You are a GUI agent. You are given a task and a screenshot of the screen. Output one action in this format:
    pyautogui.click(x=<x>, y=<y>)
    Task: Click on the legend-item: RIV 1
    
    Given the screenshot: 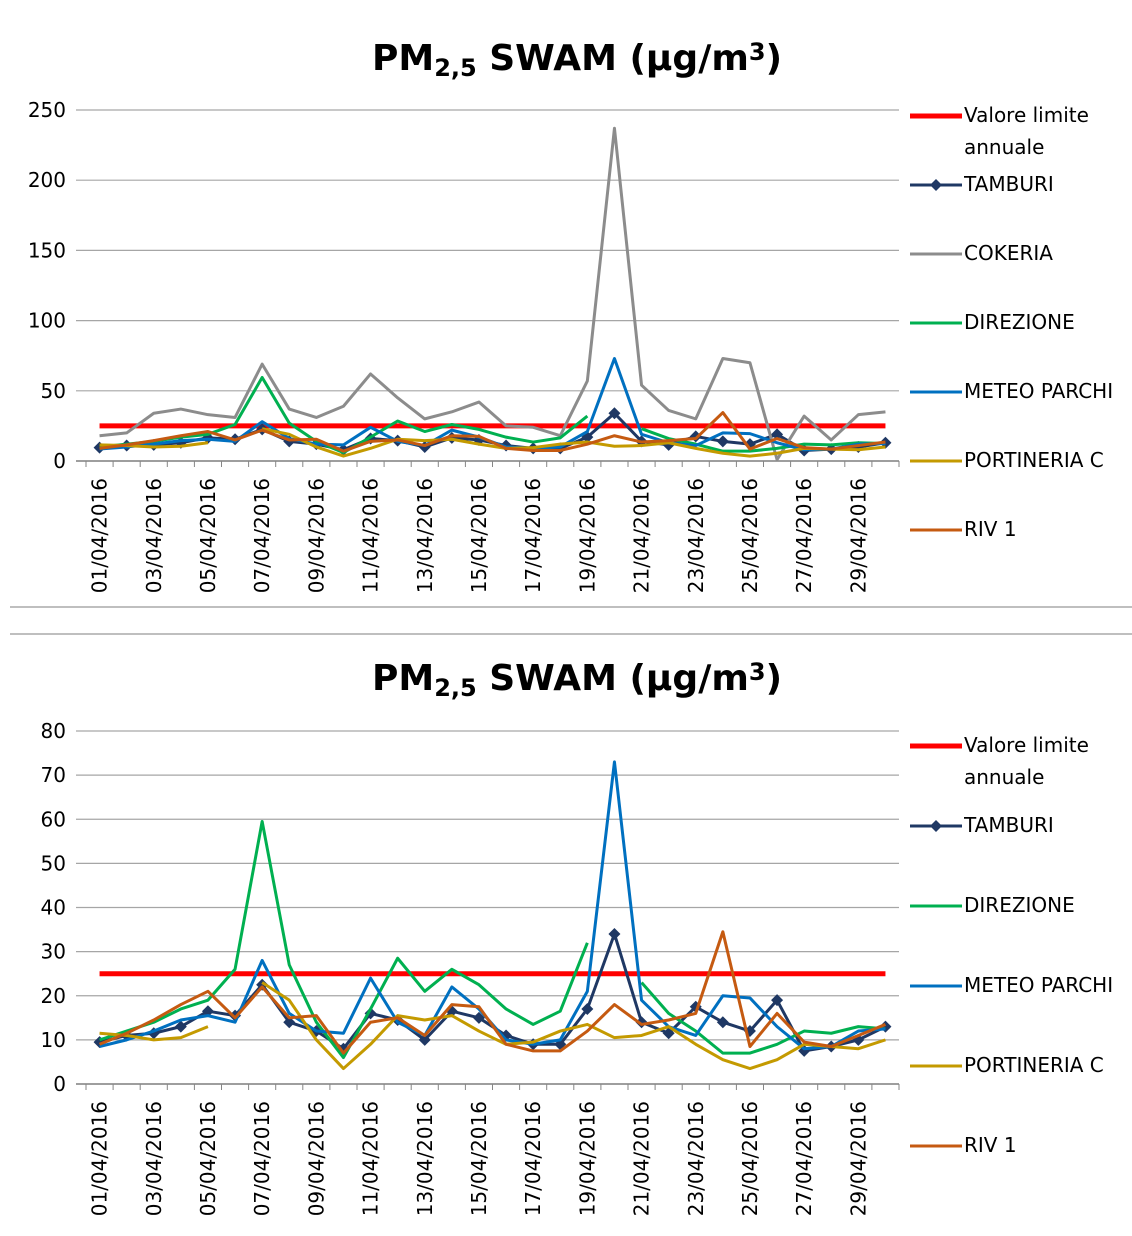 What is the action you would take?
    pyautogui.click(x=990, y=529)
    